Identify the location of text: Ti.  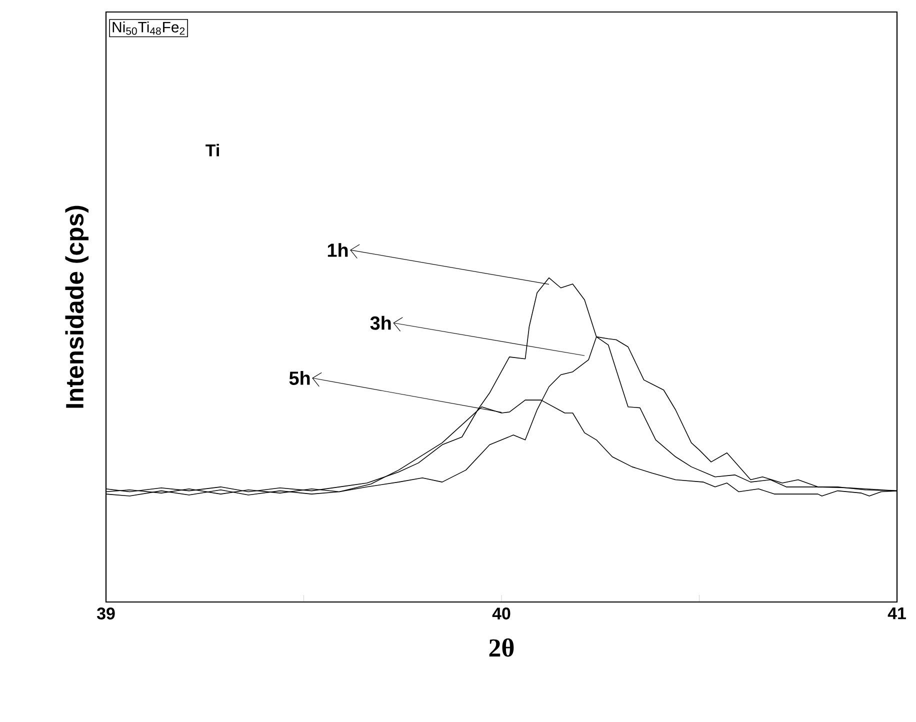
(212, 150).